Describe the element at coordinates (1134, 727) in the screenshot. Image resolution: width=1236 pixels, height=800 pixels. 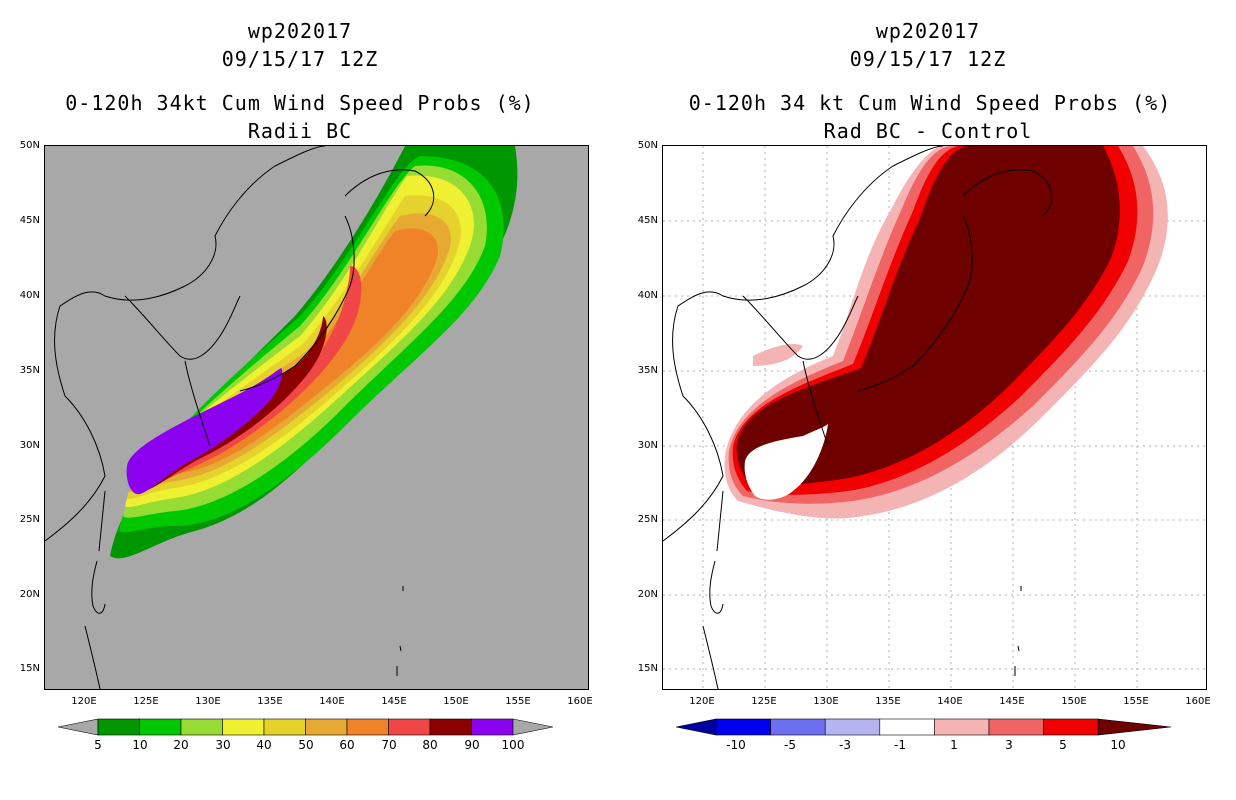
I see `right-colorbar-high-arrow` at that location.